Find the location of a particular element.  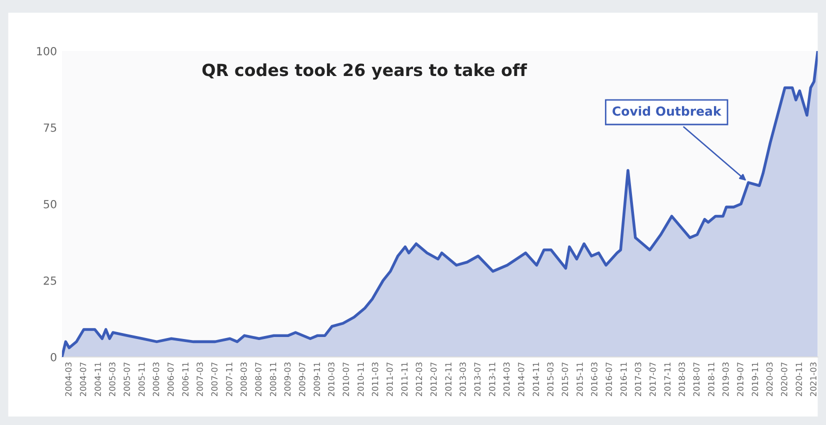

x-tick-label: 2004-07 is located at coordinates (83, 379).